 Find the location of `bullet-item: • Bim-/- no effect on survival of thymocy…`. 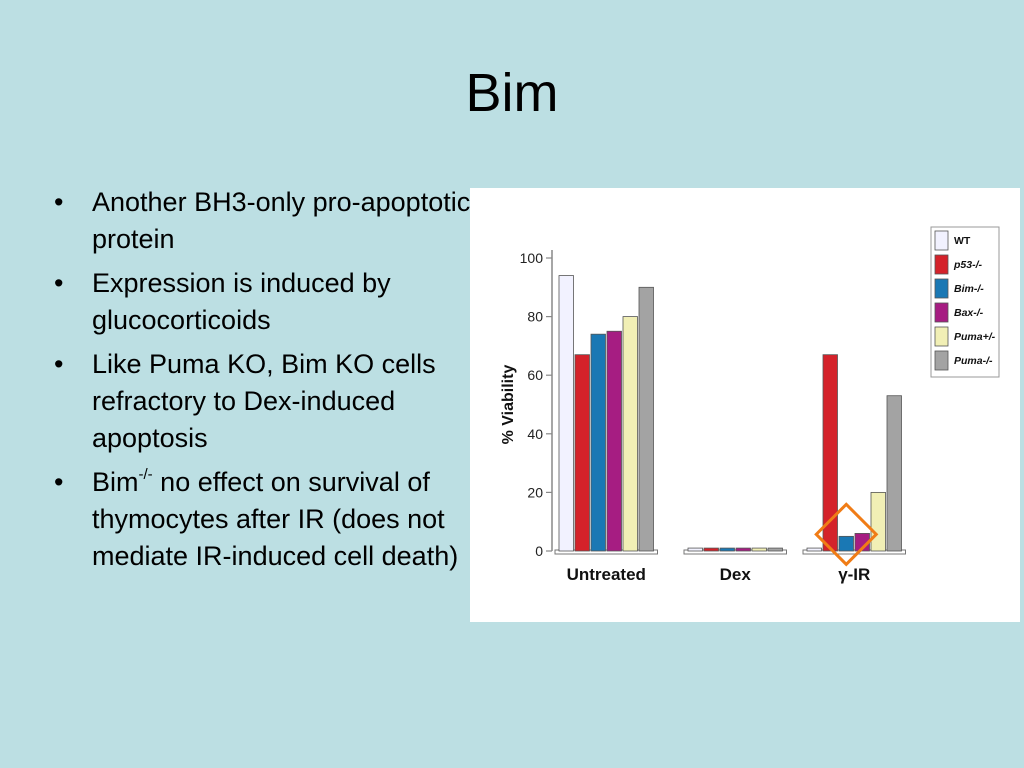

bullet-item: • Bim-/- no effect on survival of thymocy… is located at coordinates (274, 519).